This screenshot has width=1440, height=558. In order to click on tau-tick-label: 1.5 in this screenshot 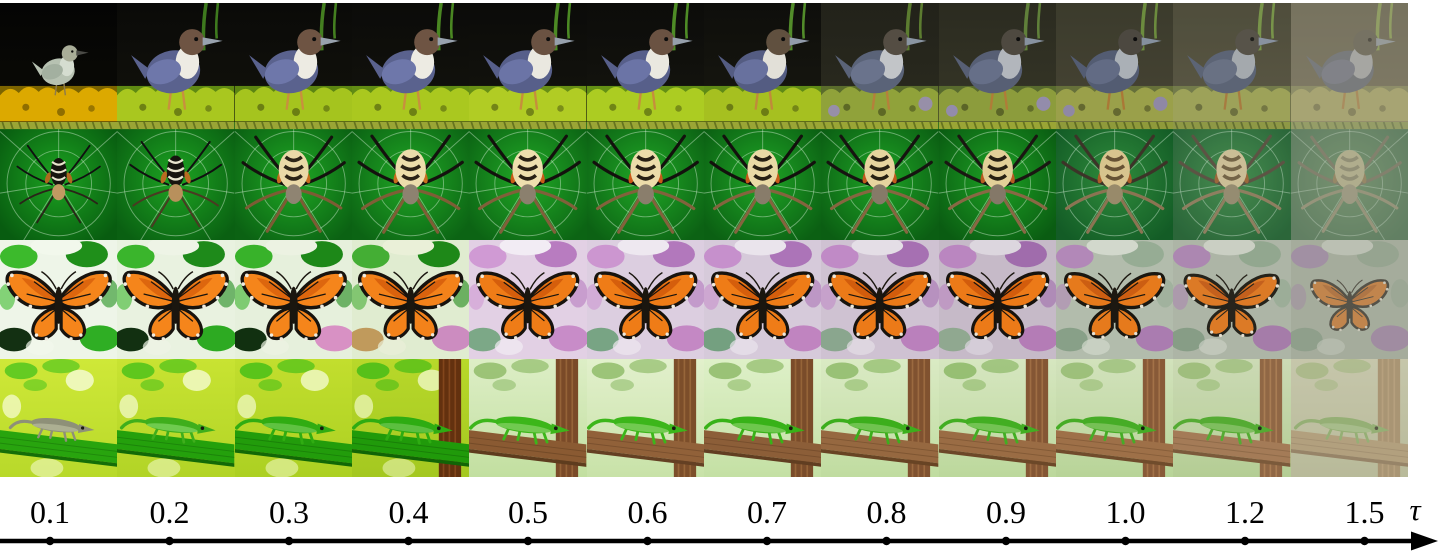, I will do `click(1364, 512)`.